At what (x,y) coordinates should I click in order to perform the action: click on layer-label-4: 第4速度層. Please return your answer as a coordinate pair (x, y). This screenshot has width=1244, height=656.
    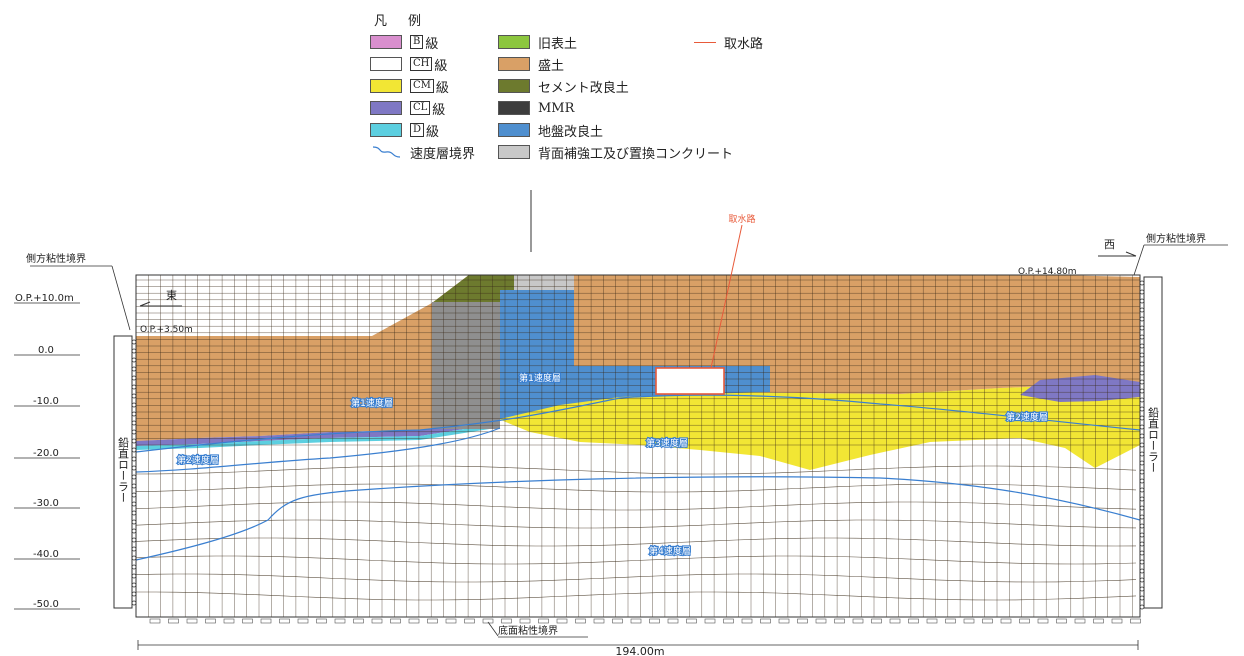
    Looking at the image, I should click on (670, 551).